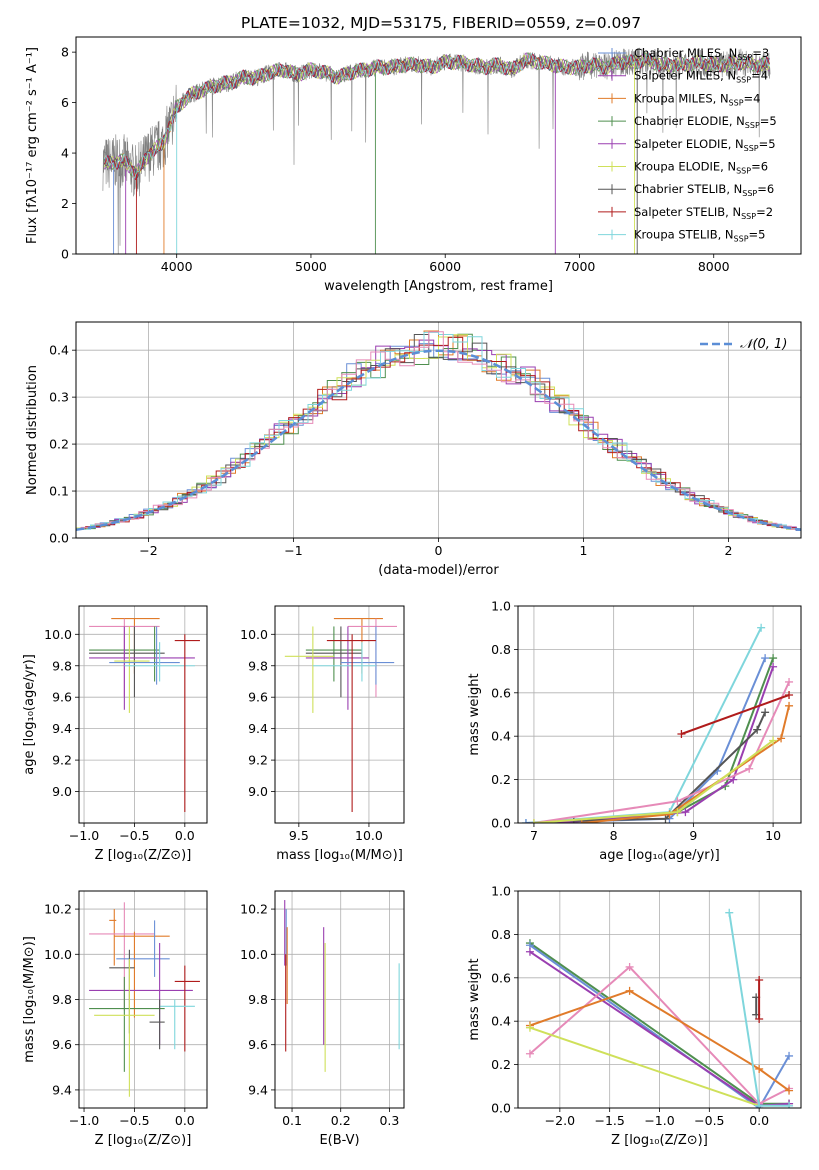  Describe the element at coordinates (614, 835) in the screenshot. I see `tick-label-x: 8` at that location.